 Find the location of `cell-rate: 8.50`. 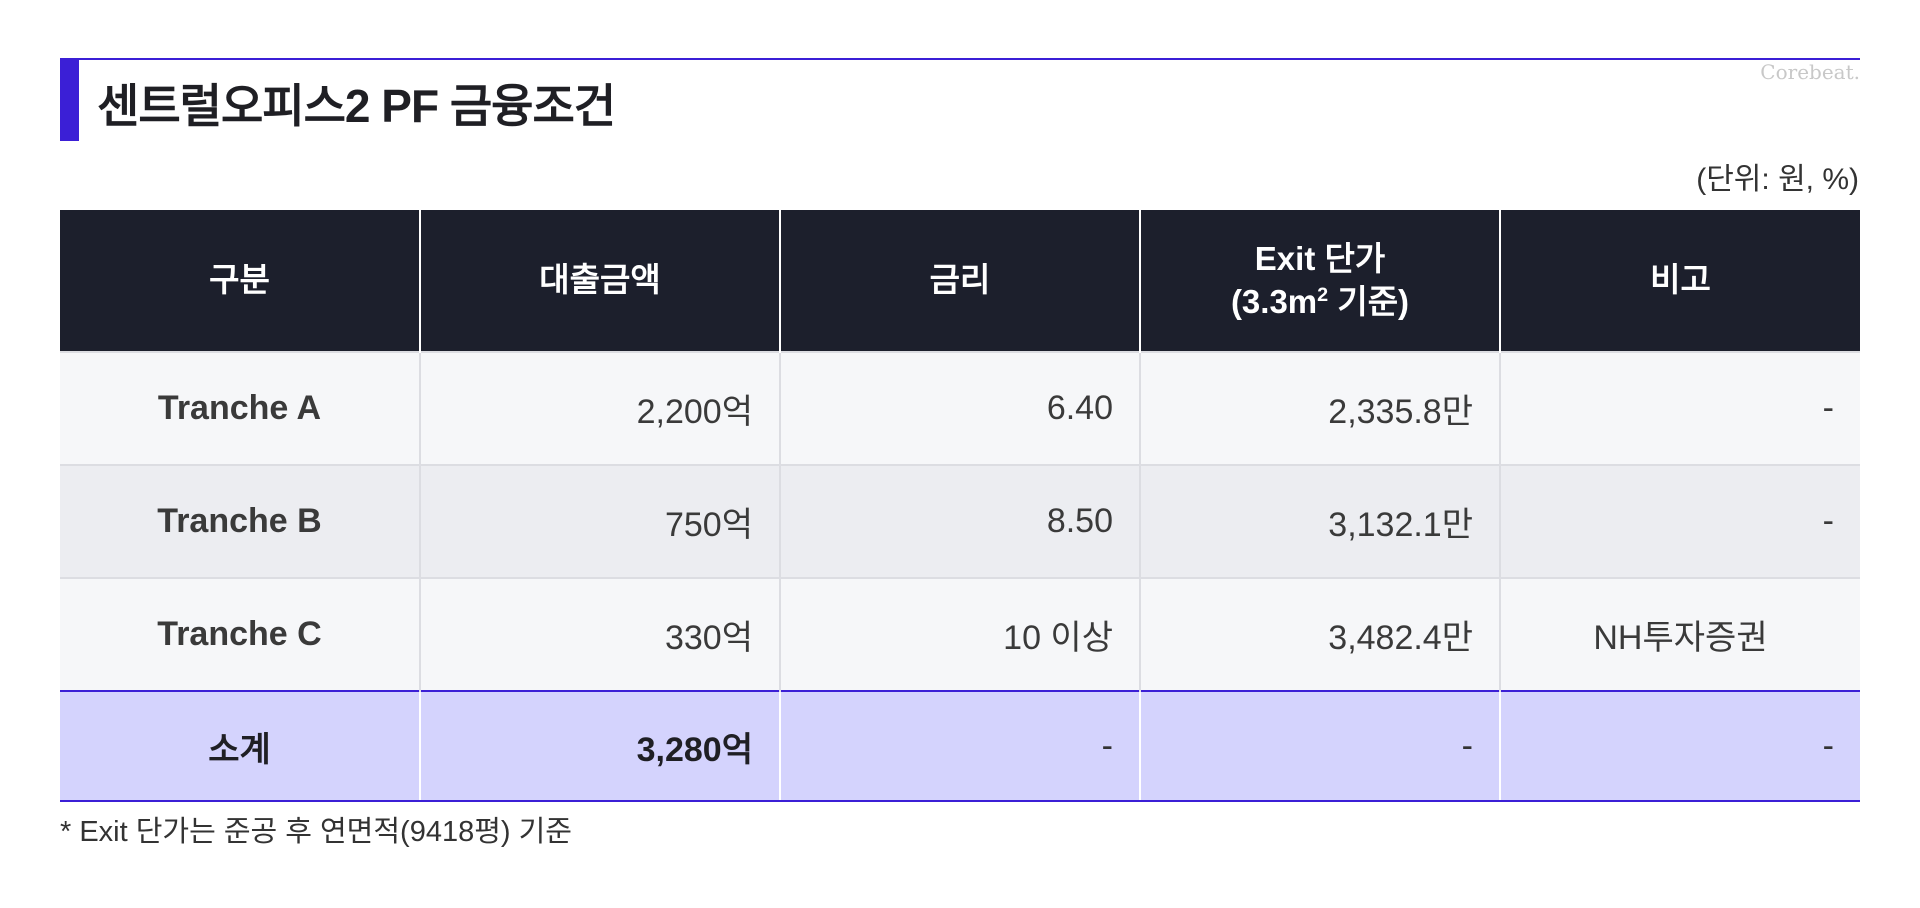

cell-rate: 8.50 is located at coordinates (959, 521).